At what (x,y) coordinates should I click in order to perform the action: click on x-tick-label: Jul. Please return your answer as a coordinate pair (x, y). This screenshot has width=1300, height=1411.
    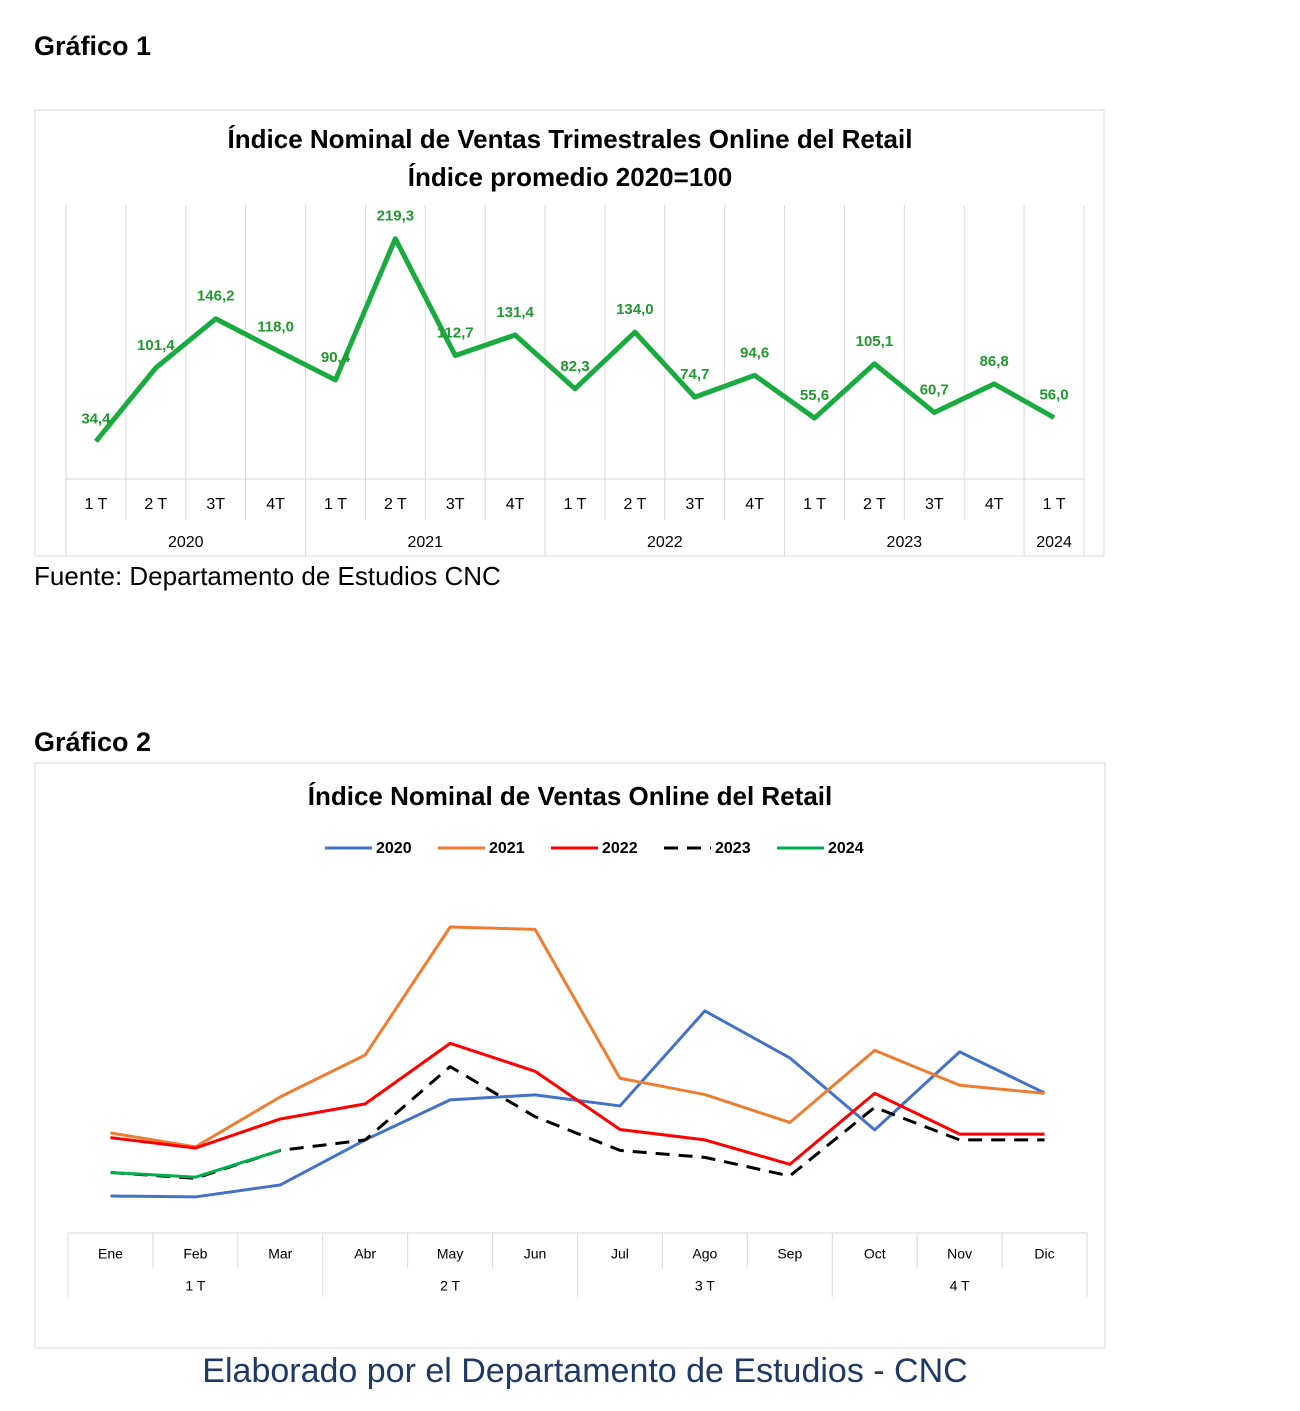
    Looking at the image, I should click on (620, 1254).